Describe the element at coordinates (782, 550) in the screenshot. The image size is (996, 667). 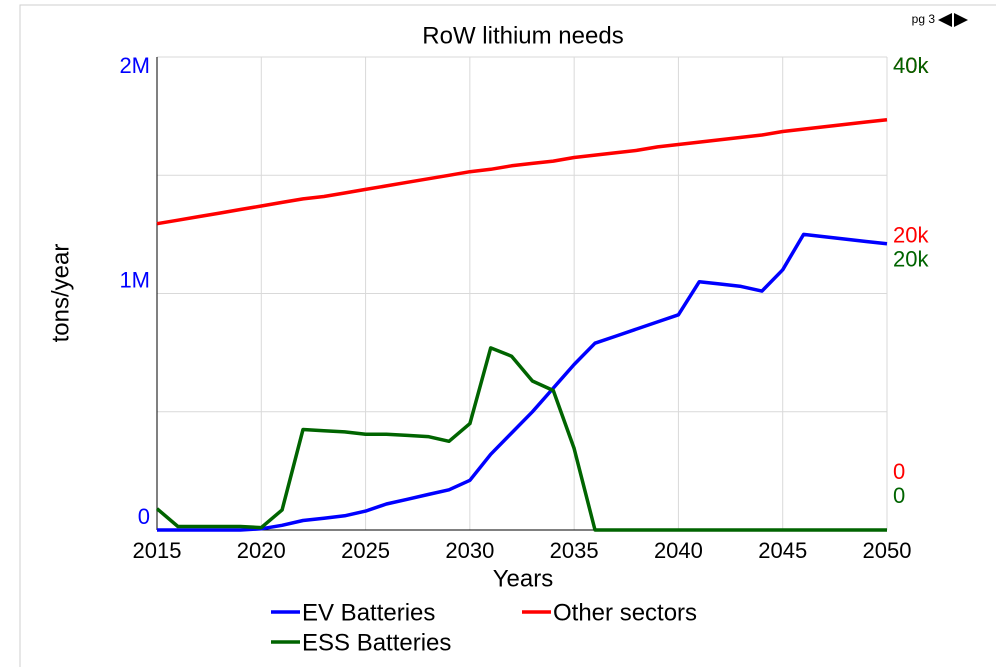
I see `x-tick-label: 2045` at that location.